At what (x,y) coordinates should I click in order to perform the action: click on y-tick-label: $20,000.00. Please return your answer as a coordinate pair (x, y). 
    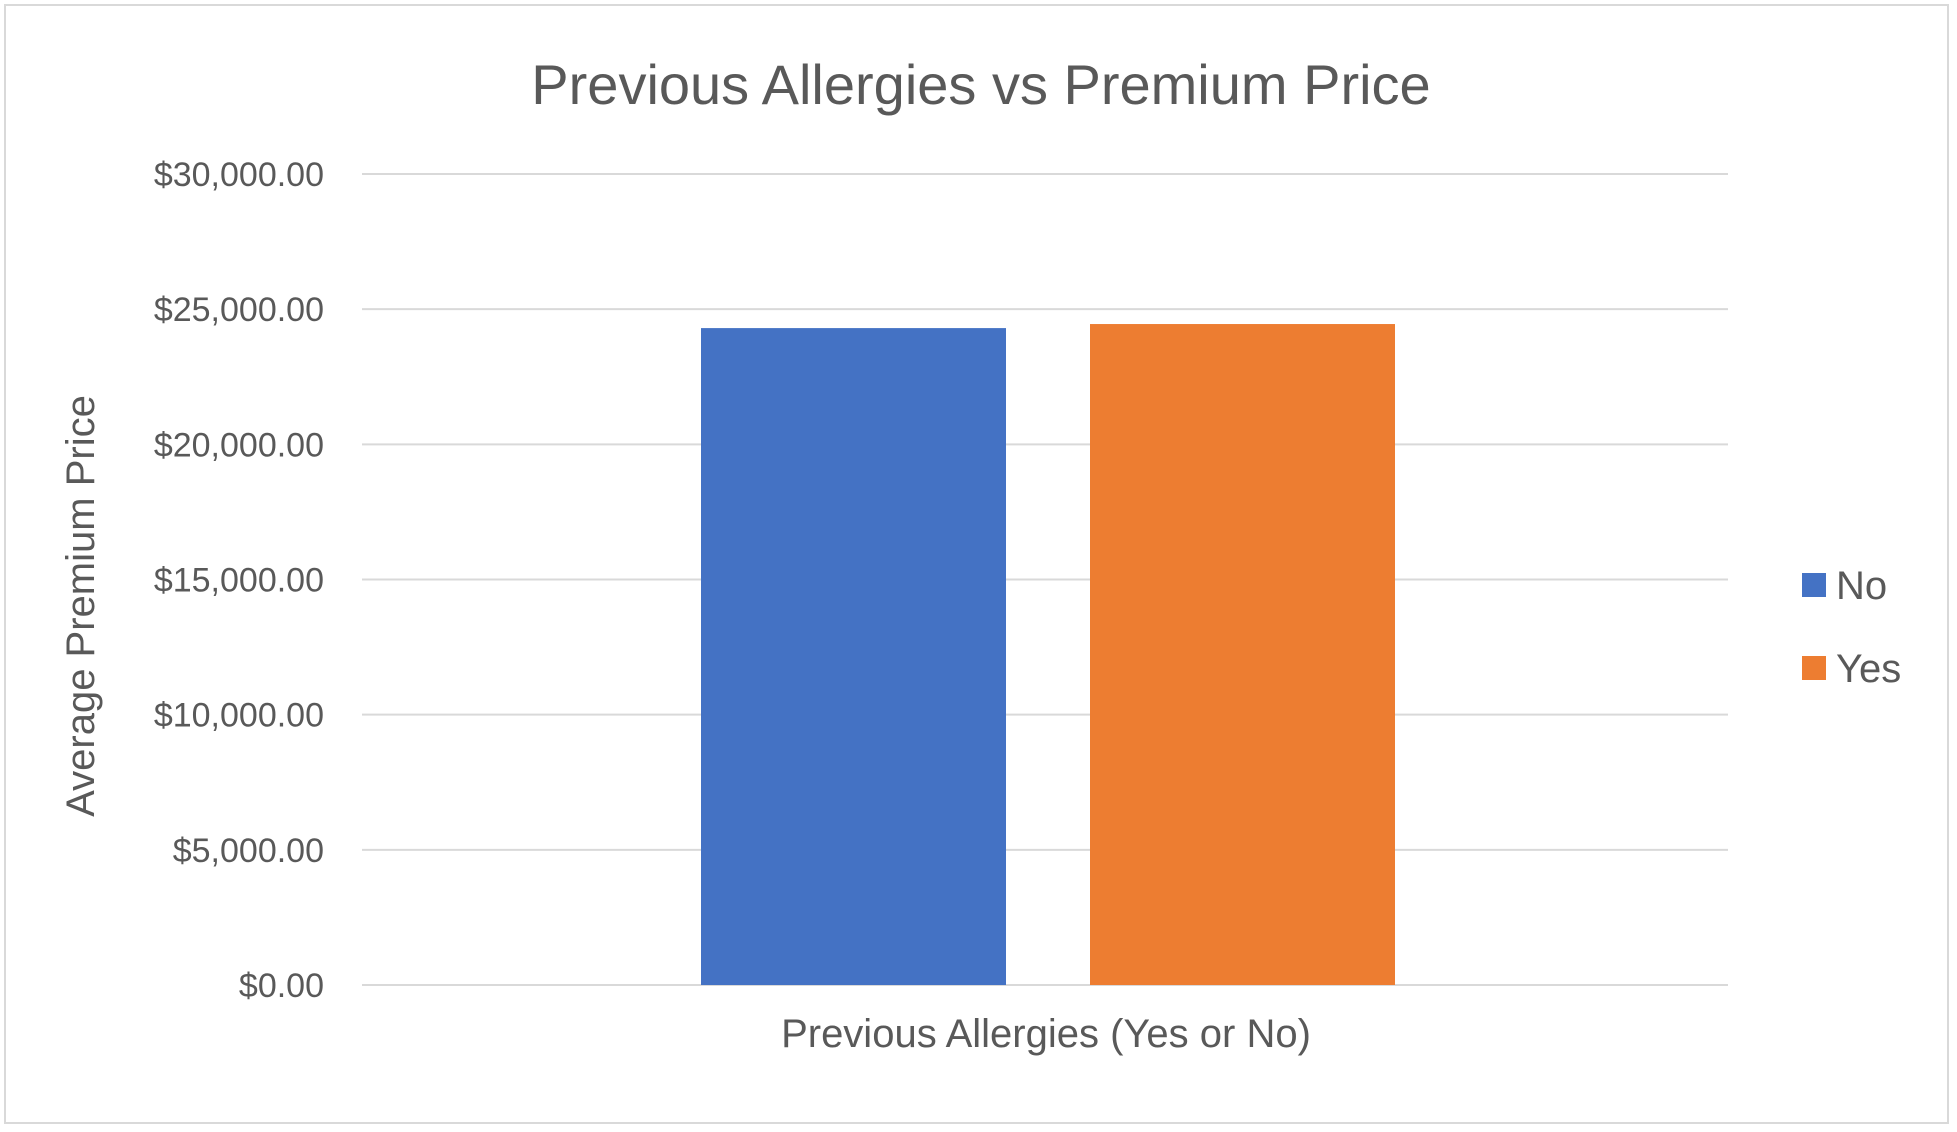
    Looking at the image, I should click on (239, 445).